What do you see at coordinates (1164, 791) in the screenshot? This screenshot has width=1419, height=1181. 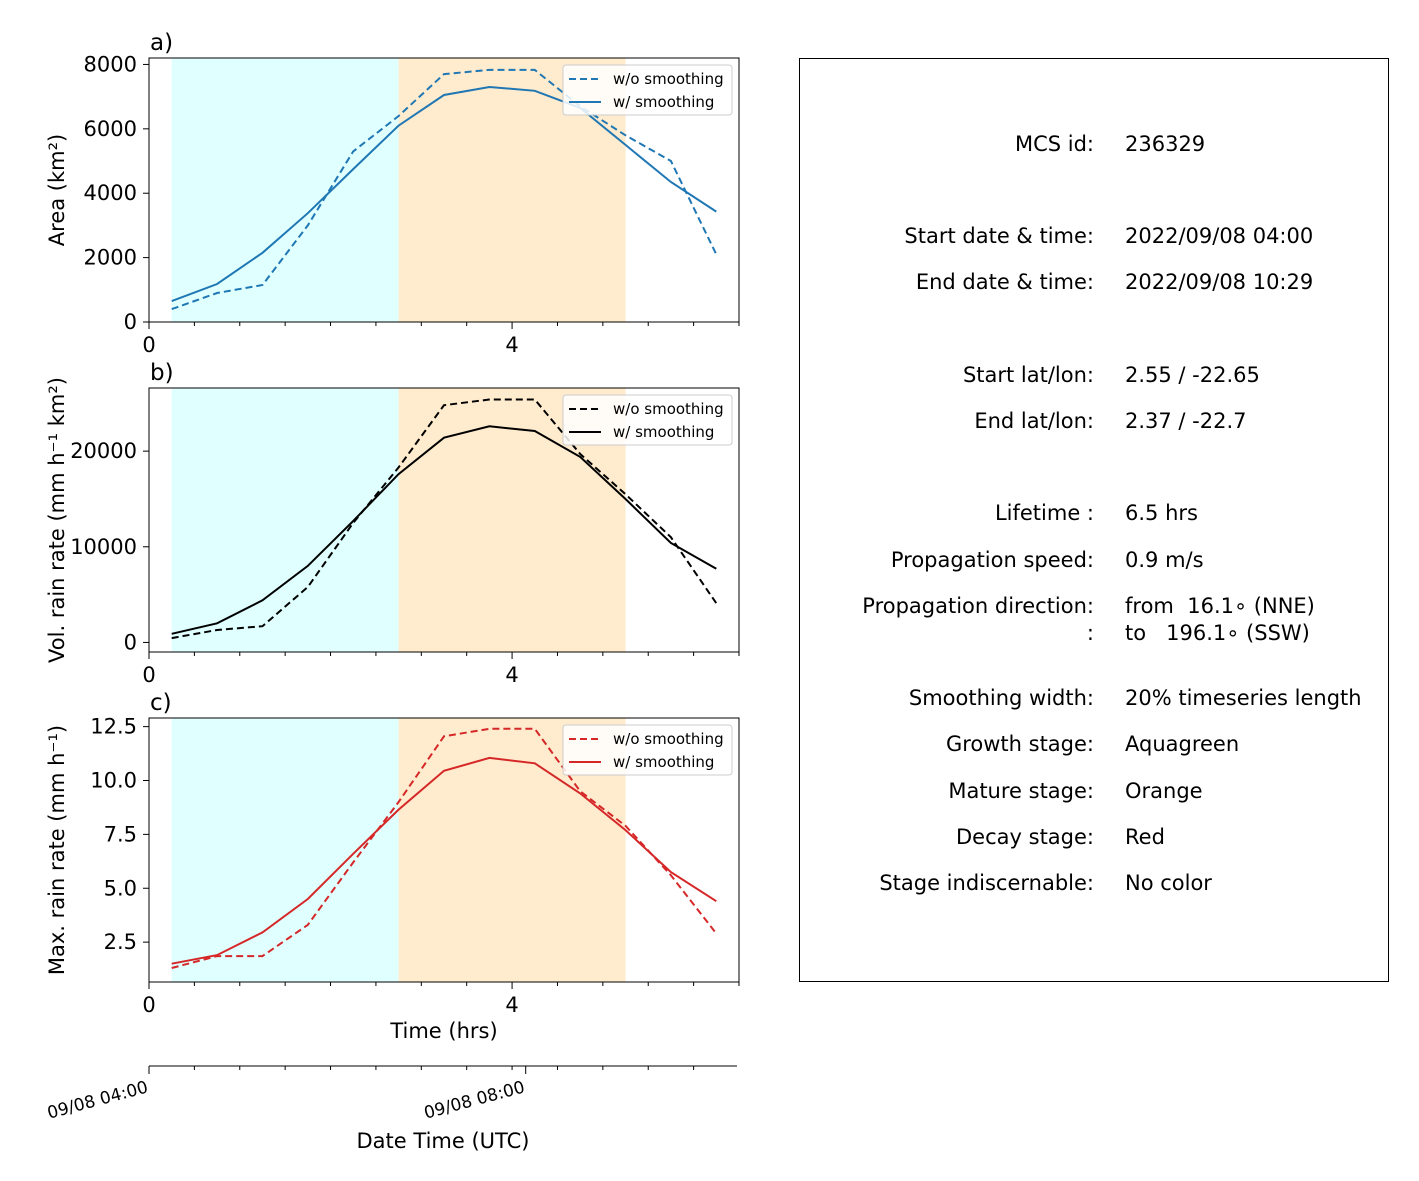 I see `info-value: Orange` at bounding box center [1164, 791].